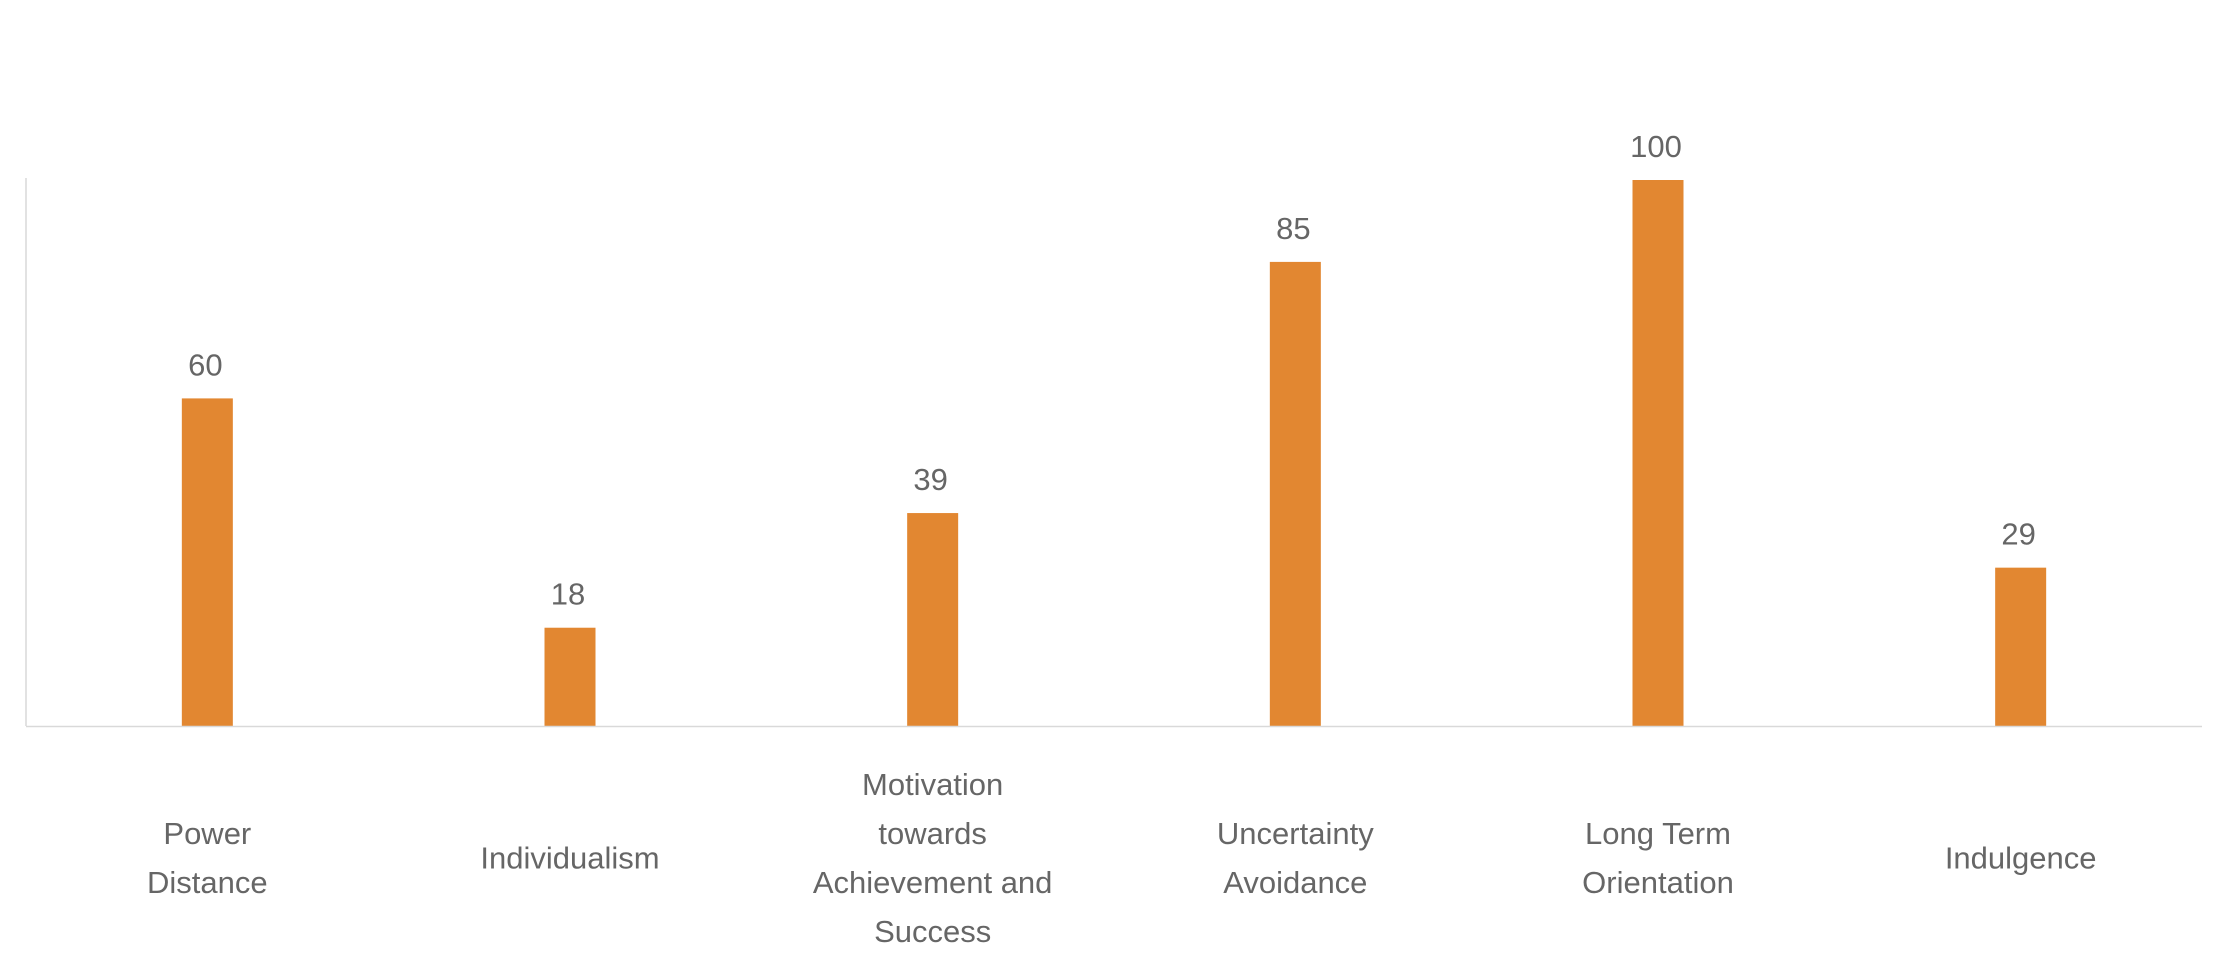  Describe the element at coordinates (932, 882) in the screenshot. I see `category-label-line: Achievement and` at that location.